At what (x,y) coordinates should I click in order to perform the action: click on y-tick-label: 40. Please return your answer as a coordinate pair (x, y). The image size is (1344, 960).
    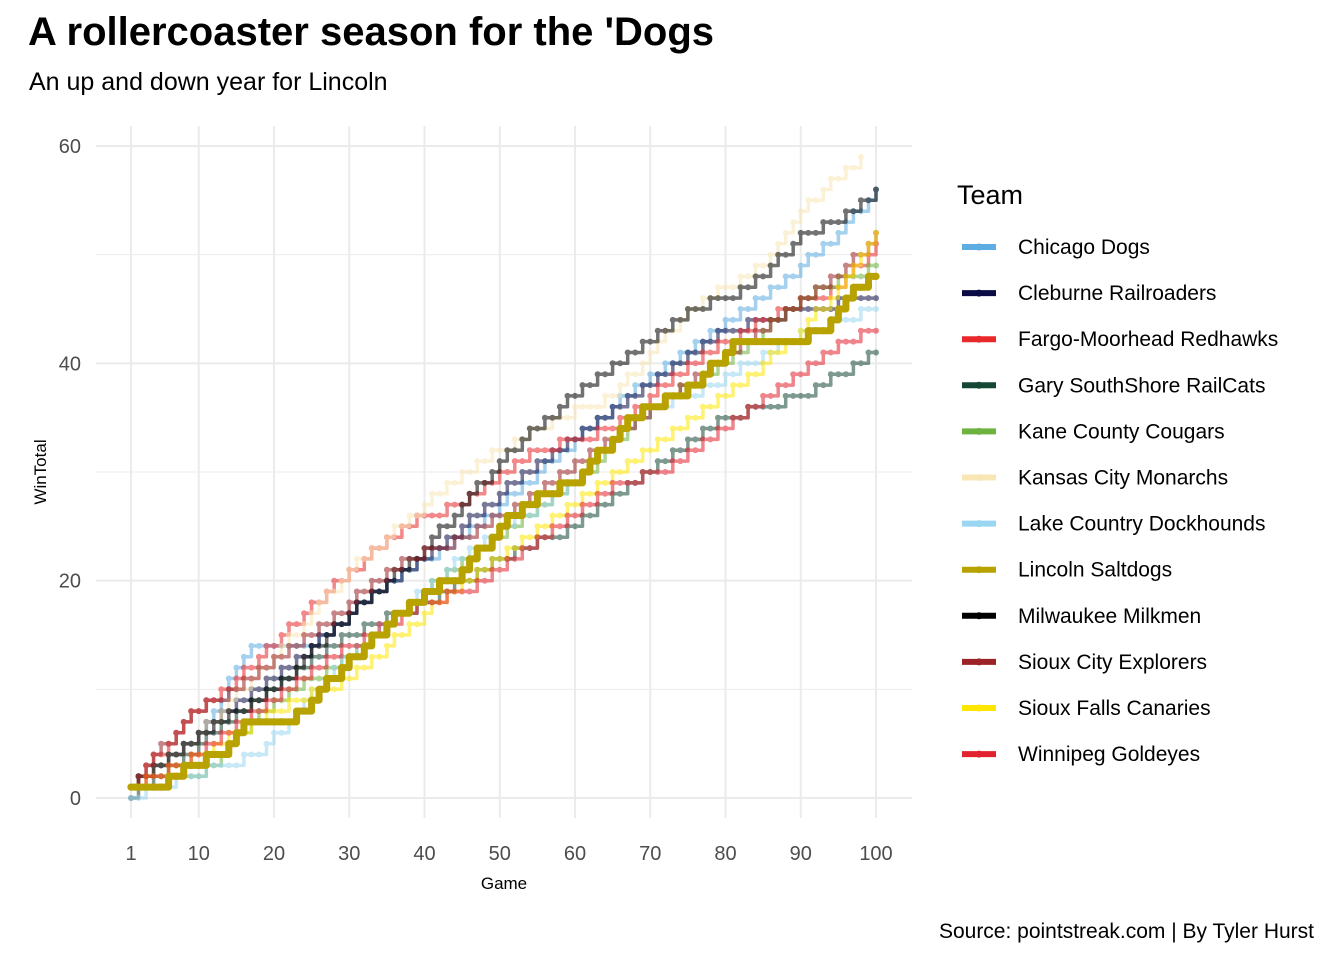
    Looking at the image, I should click on (70, 364).